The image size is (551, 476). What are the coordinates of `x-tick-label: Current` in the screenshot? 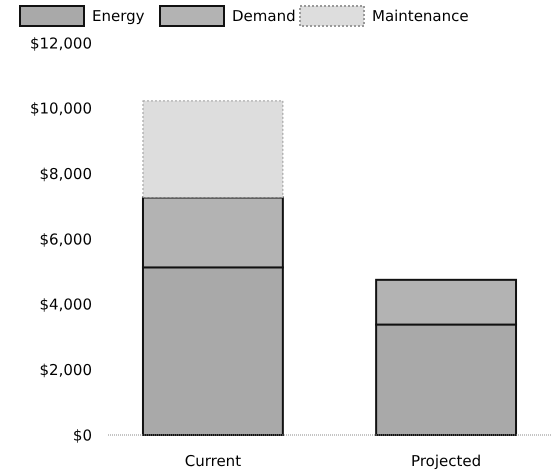 It's located at (213, 461).